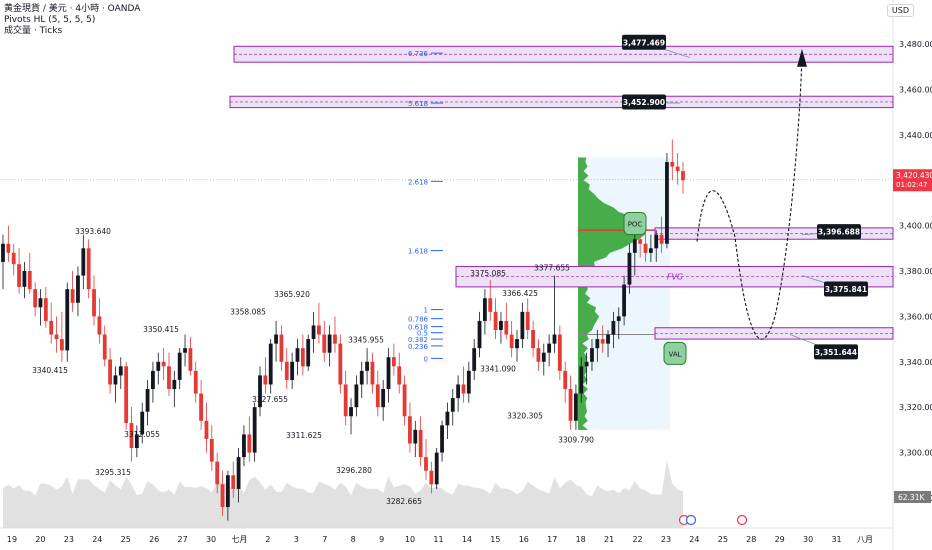 The image size is (932, 550). I want to click on price-tick-label: 3,380.000, so click(915, 271).